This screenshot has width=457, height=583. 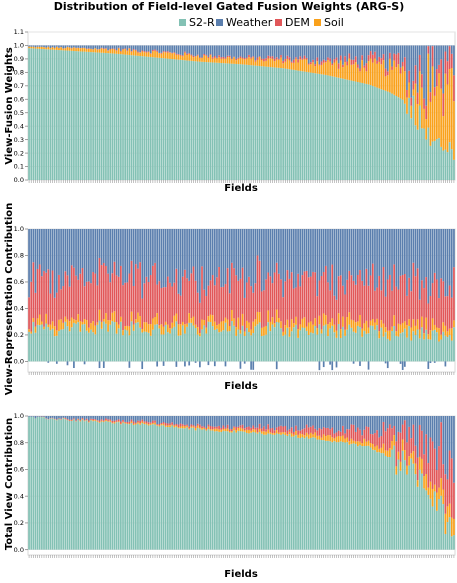 I want to click on bar-weather-negative, so click(x=67, y=363).